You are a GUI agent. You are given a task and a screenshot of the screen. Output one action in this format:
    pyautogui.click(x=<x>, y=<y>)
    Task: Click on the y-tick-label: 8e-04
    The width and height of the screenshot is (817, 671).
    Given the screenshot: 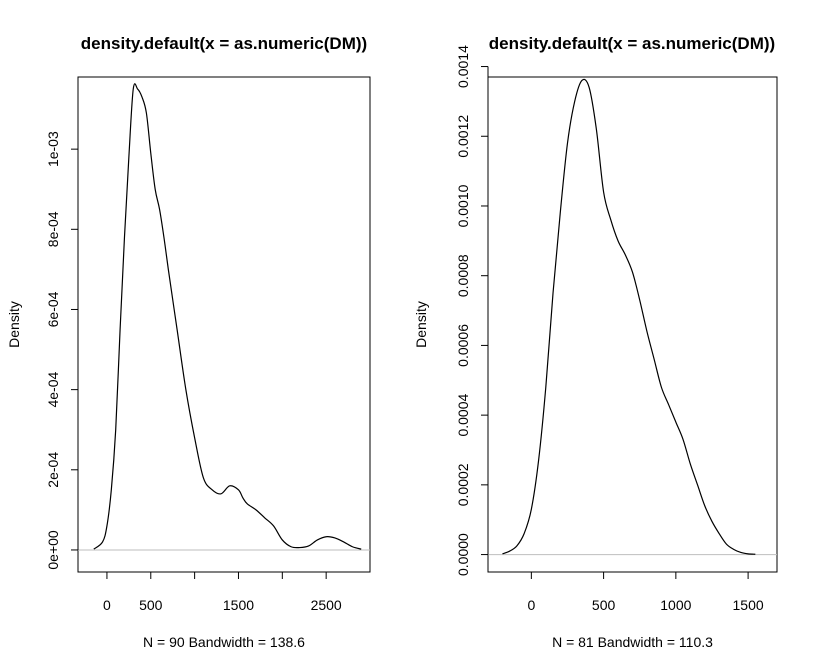 What is the action you would take?
    pyautogui.click(x=53, y=229)
    